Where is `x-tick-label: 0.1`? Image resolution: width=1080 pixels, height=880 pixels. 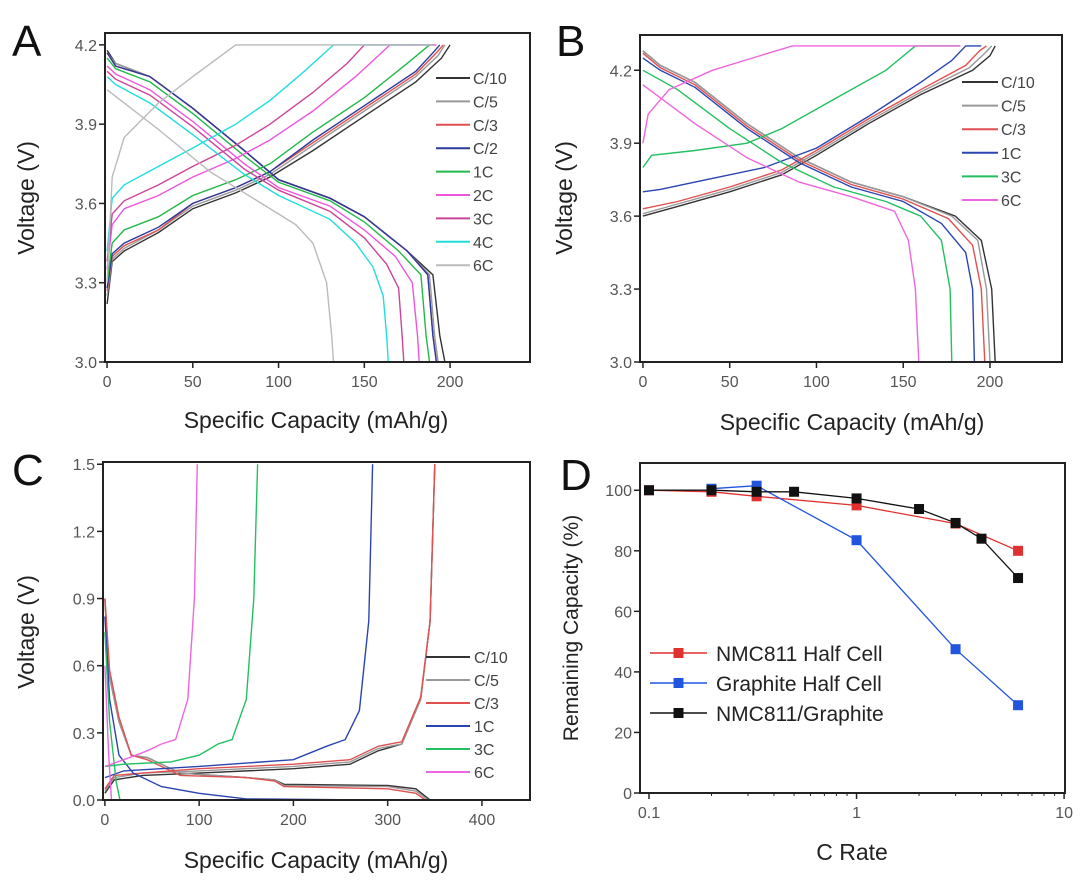 x-tick-label: 0.1 is located at coordinates (649, 813).